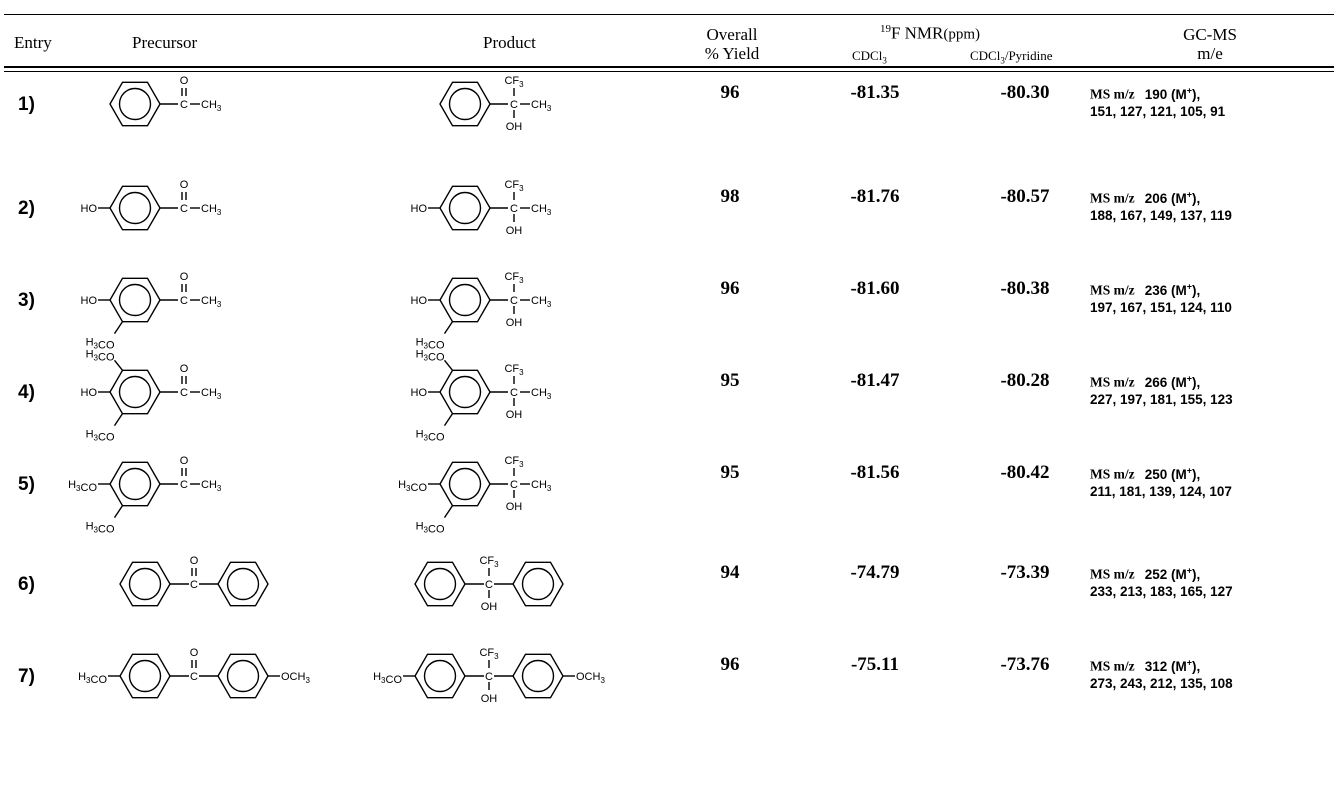 The width and height of the screenshot is (1338, 812). Describe the element at coordinates (1212, 673) in the screenshot. I see `gcms-data: MS m/z 312 (M+), 273, 243, 212, 135, 108` at that location.